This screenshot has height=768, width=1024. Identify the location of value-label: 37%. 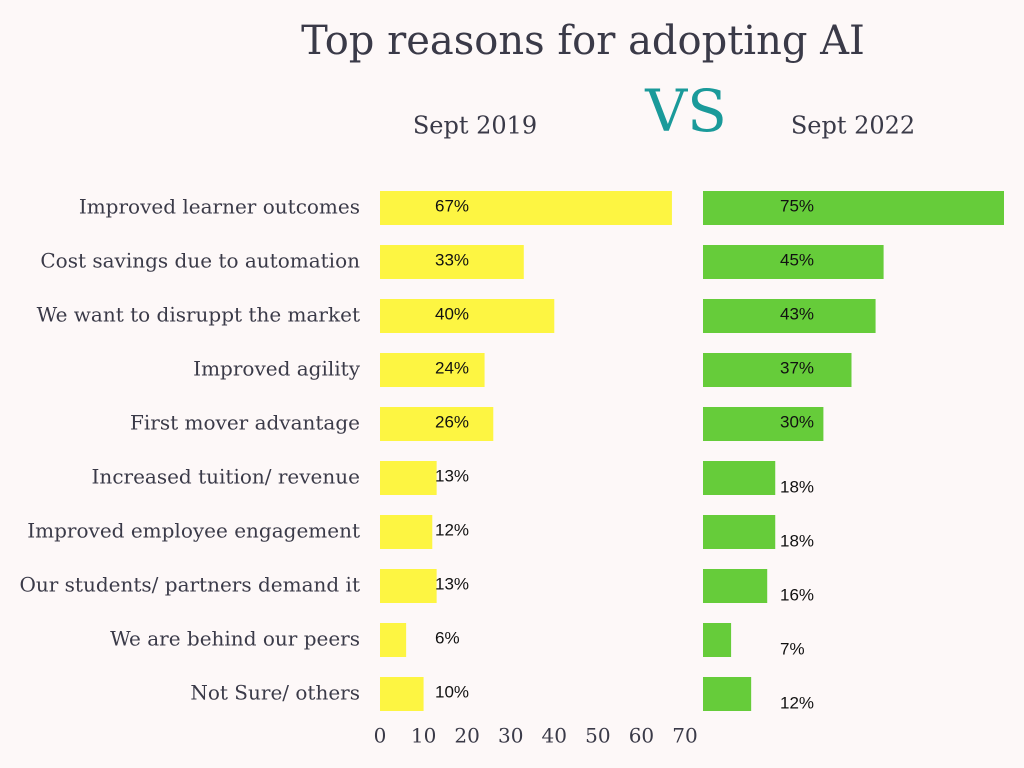
(797, 367).